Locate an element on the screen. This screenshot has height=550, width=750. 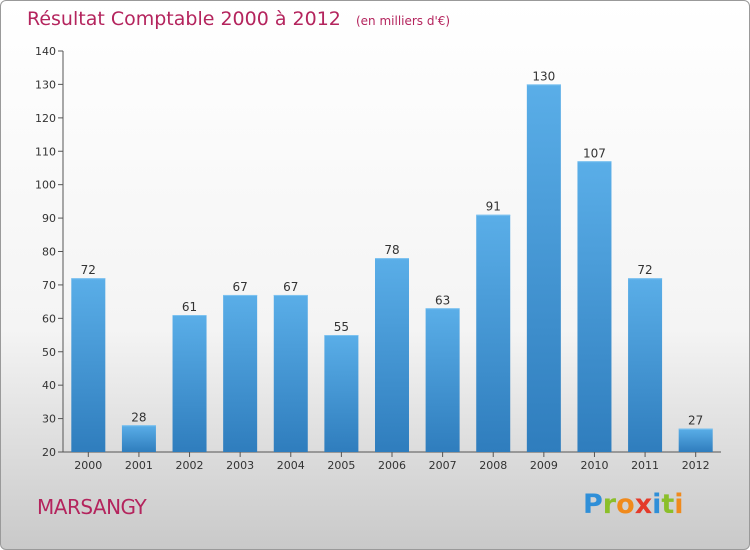
data-label: 61 is located at coordinates (189, 307).